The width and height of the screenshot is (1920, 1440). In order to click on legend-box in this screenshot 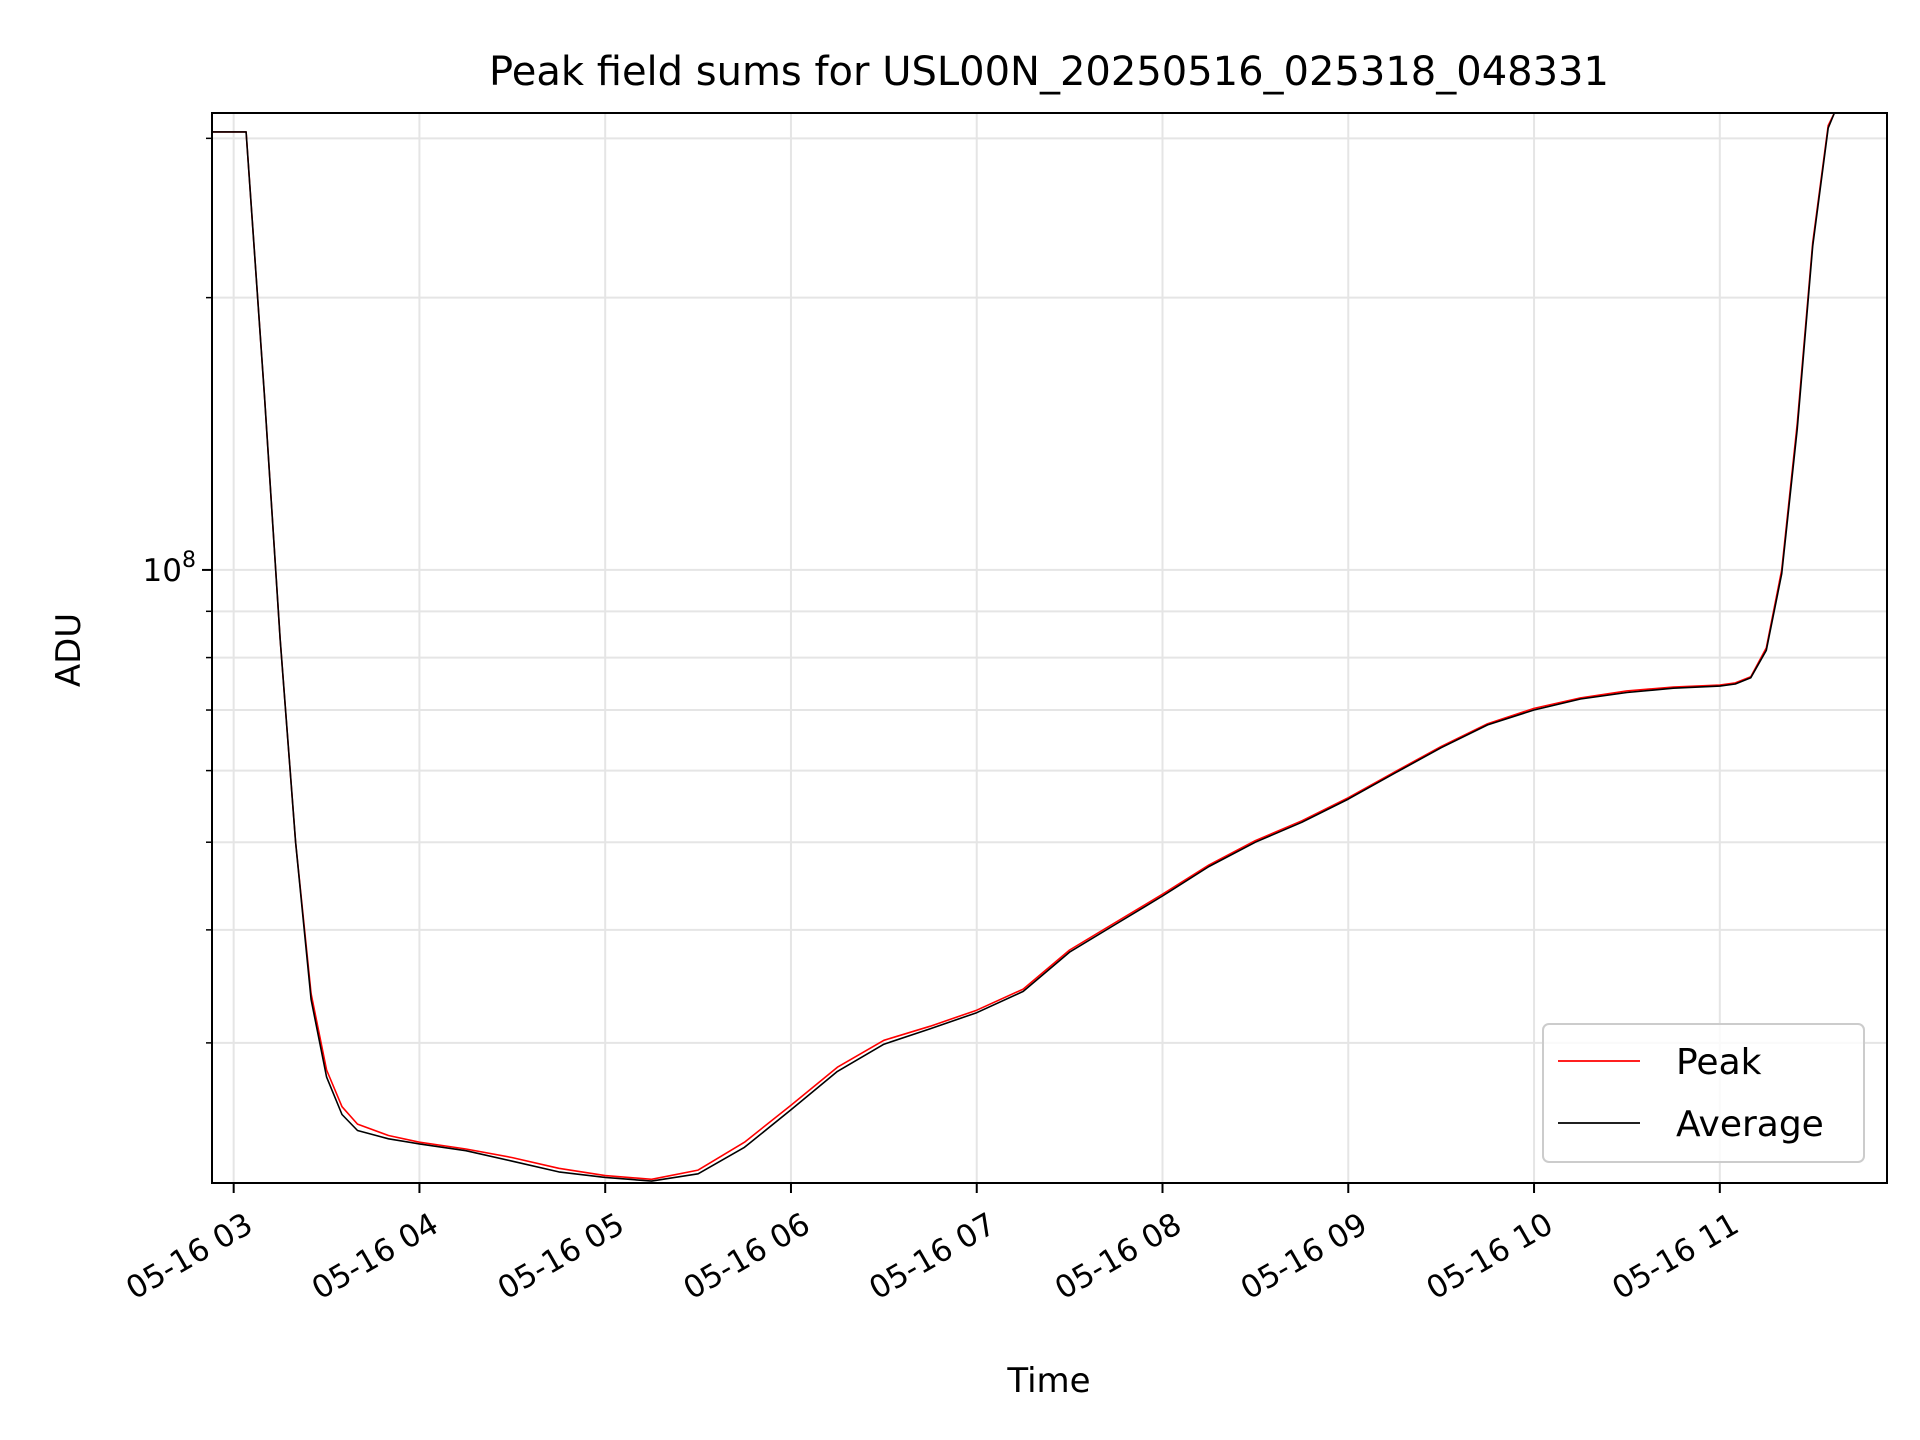, I will do `click(1703, 1093)`.